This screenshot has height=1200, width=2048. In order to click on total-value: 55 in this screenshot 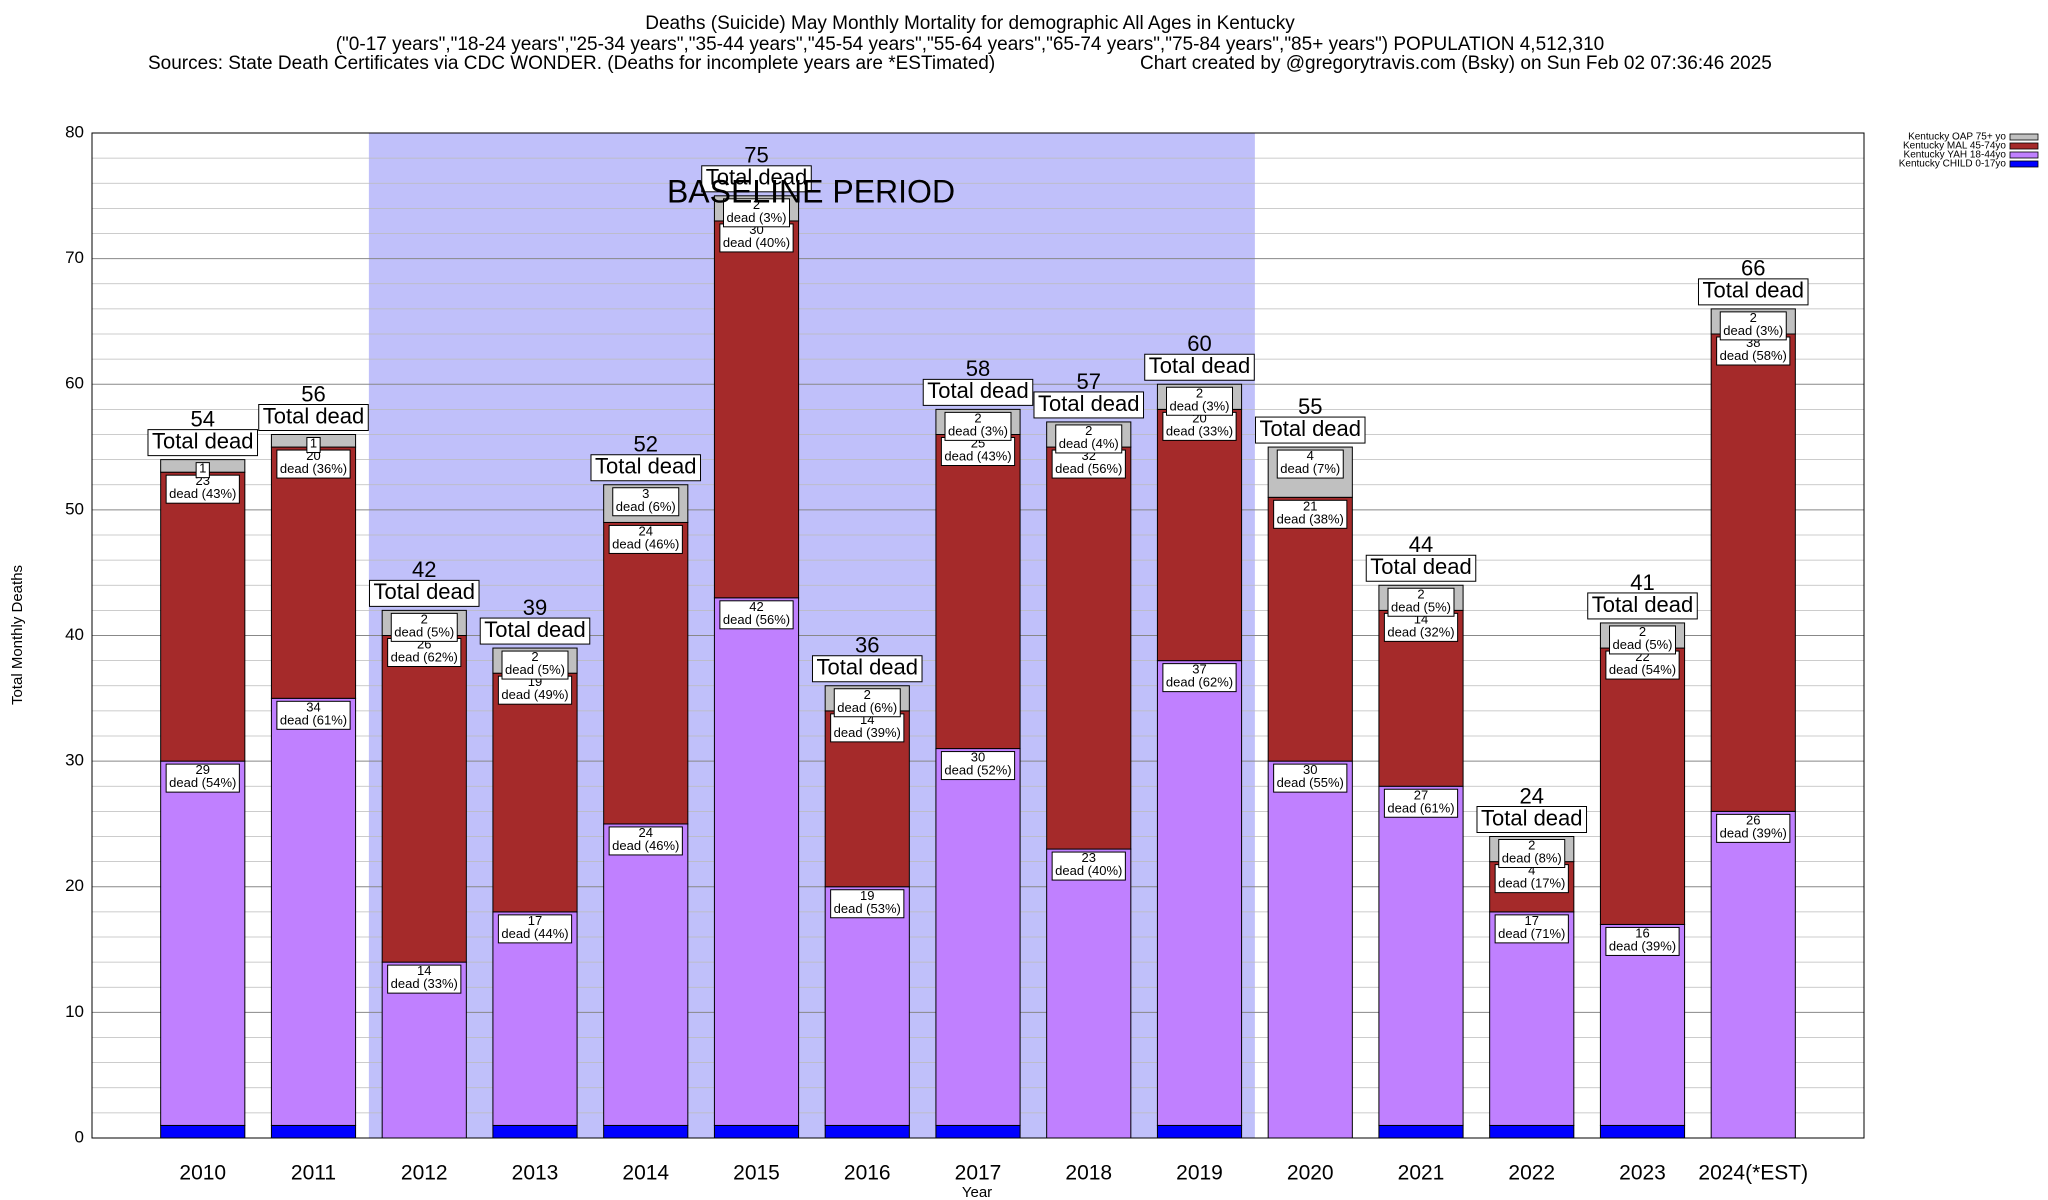, I will do `click(1310, 406)`.